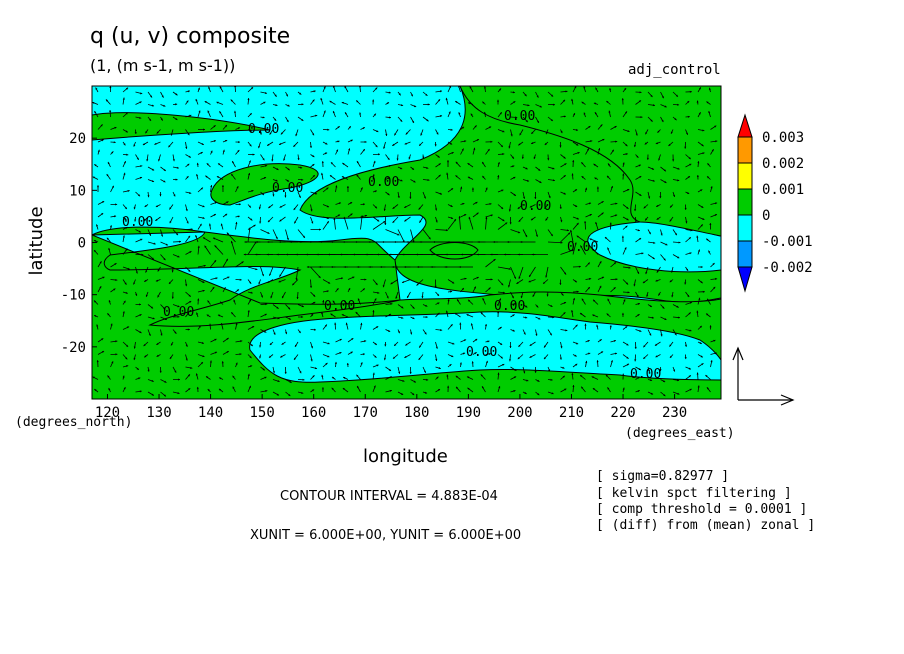 The width and height of the screenshot is (904, 654). I want to click on contour-interval-text: CONTOUR INTERVAL = 4.883E-04, so click(389, 496).